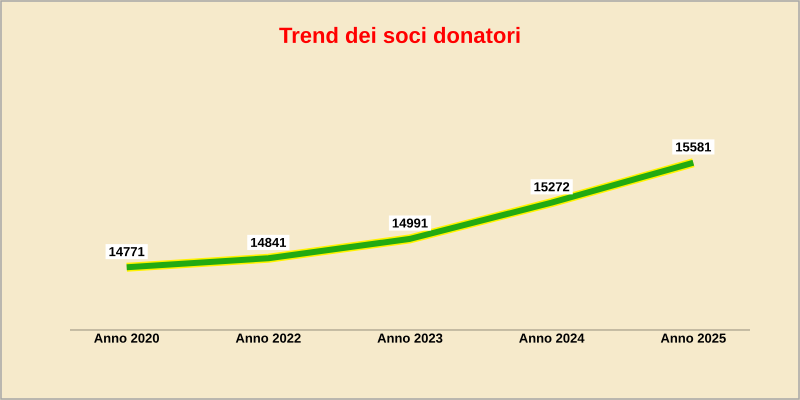 This screenshot has height=400, width=800. Describe the element at coordinates (399, 35) in the screenshot. I see `chart-title: Trend dei soci donatori` at that location.